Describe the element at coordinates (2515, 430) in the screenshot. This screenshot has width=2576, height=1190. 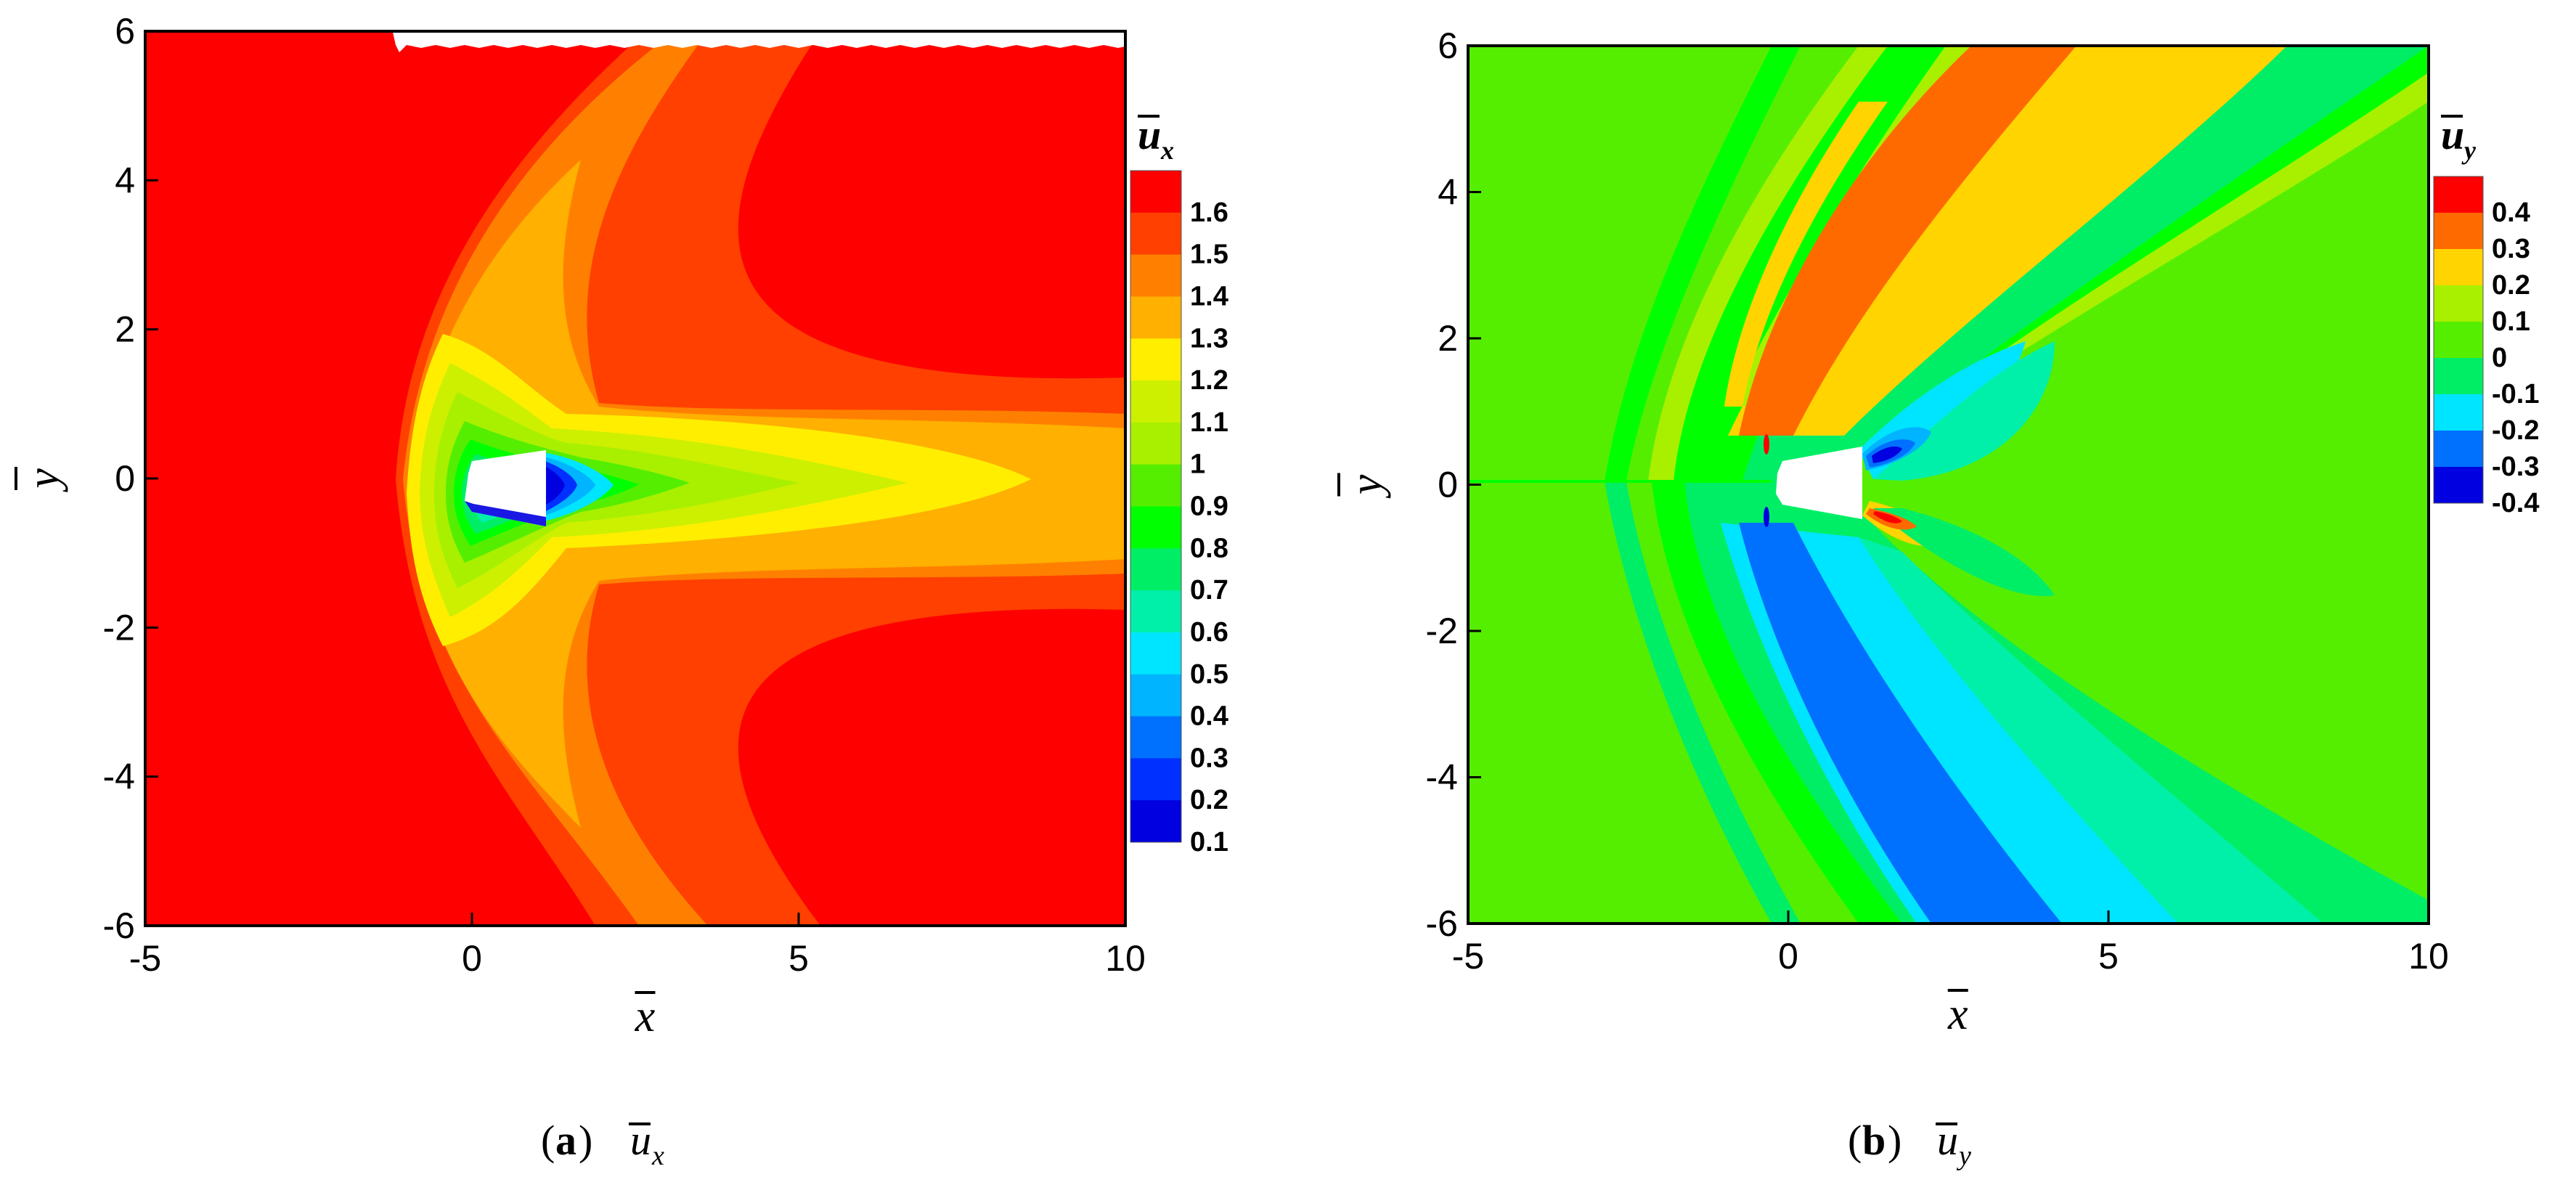
I see `colorbar-label: -0.2` at that location.